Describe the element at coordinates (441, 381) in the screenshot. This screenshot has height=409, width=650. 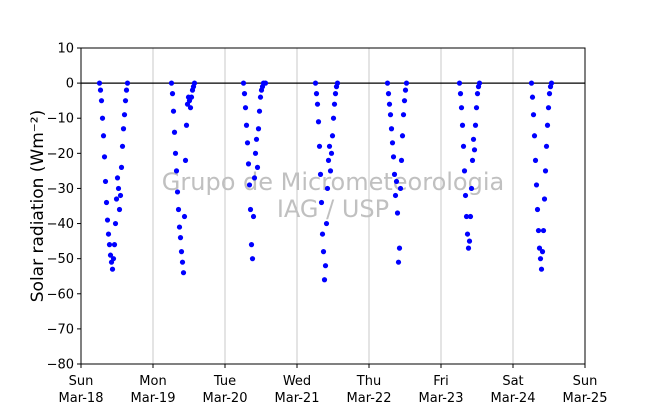
I see `x-tick-day: Fri` at that location.